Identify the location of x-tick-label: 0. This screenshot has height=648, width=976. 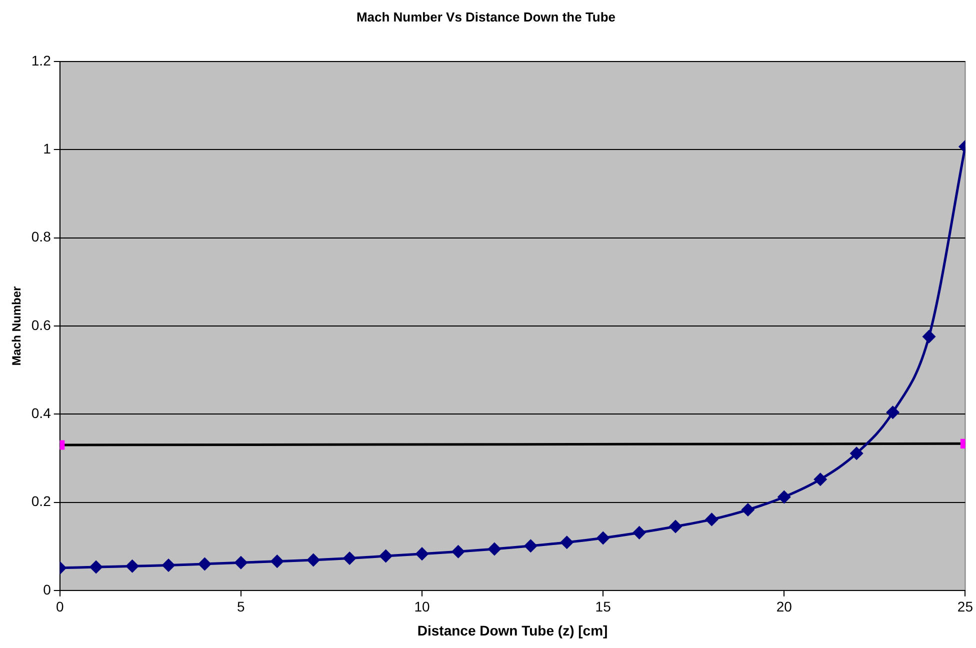
(60, 606).